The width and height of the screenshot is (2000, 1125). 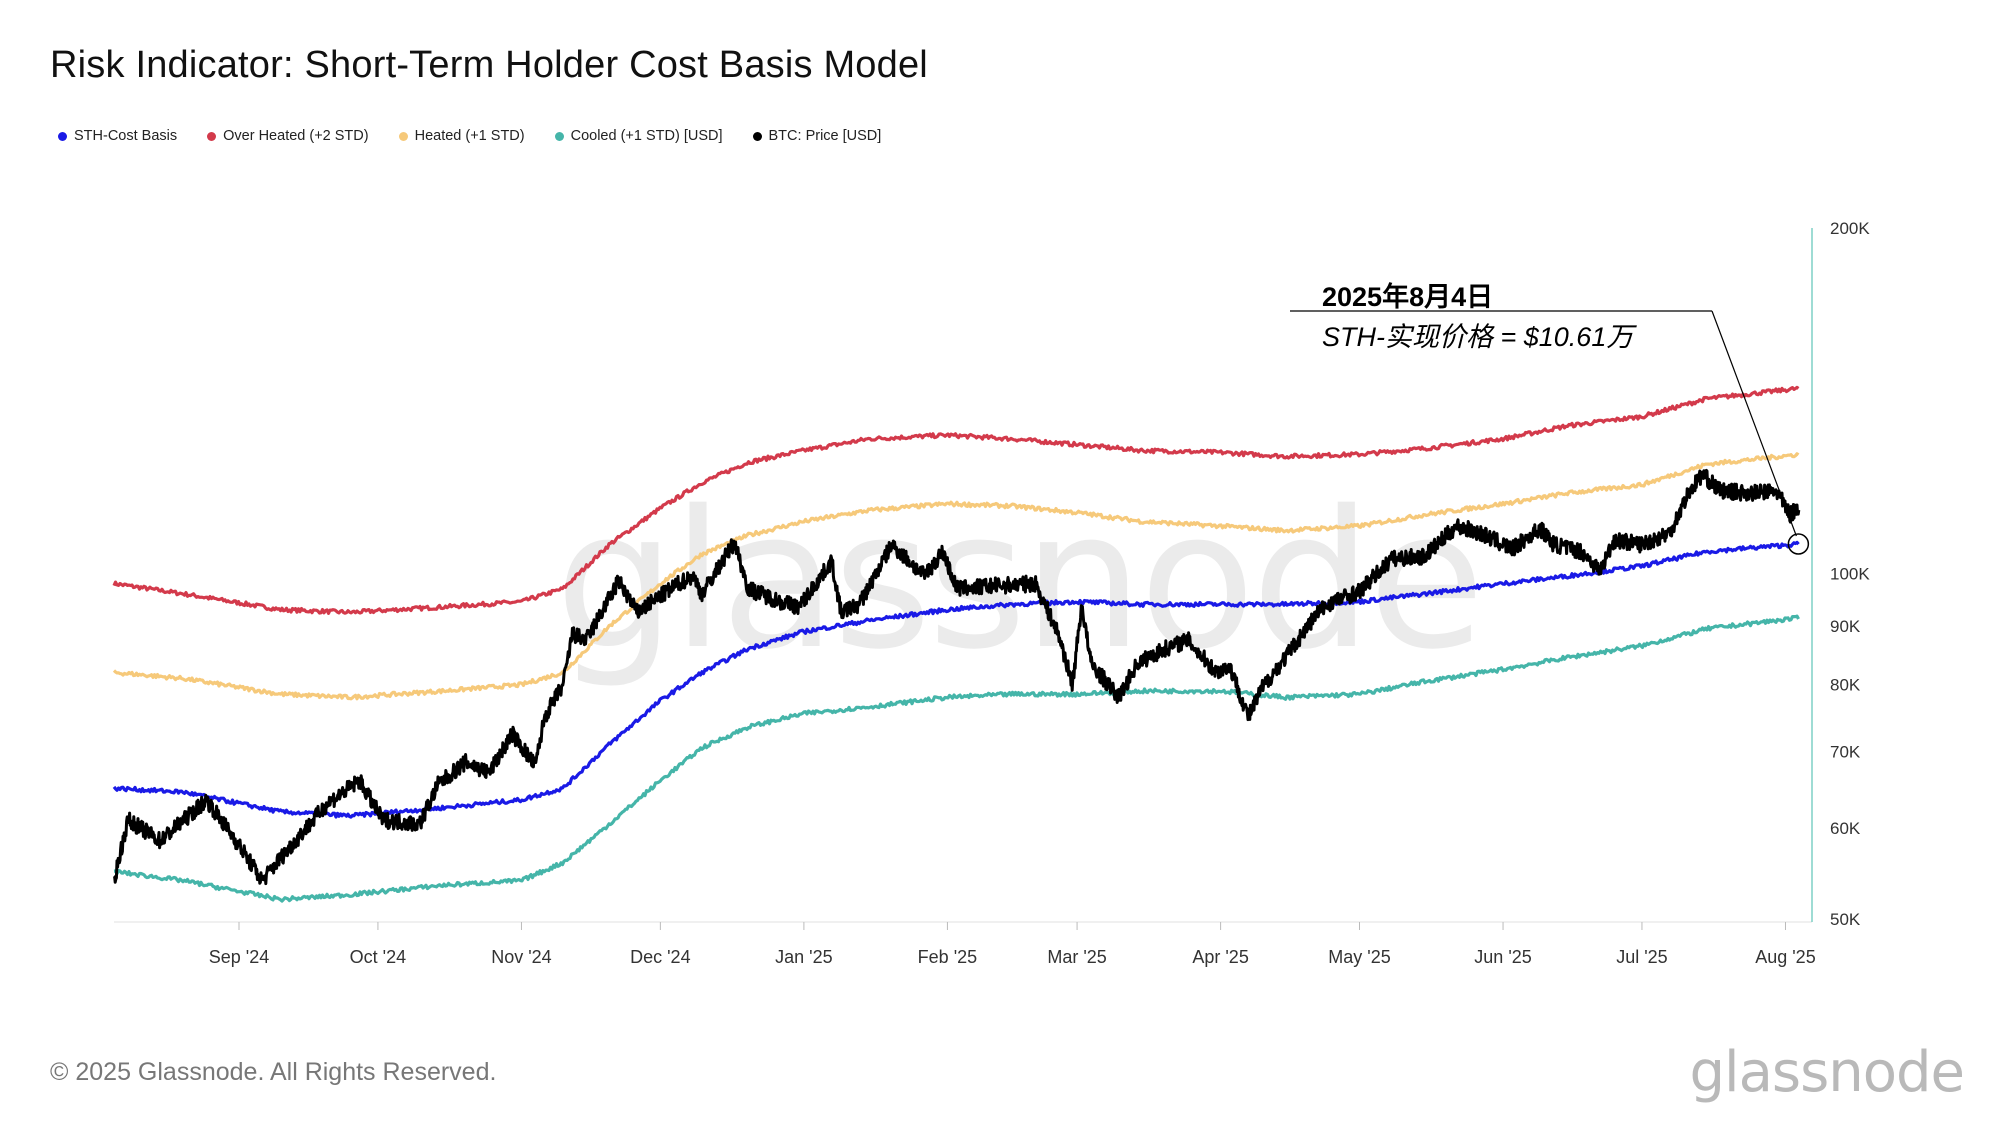 What do you see at coordinates (947, 957) in the screenshot?
I see `x-tick-label: Feb '25` at bounding box center [947, 957].